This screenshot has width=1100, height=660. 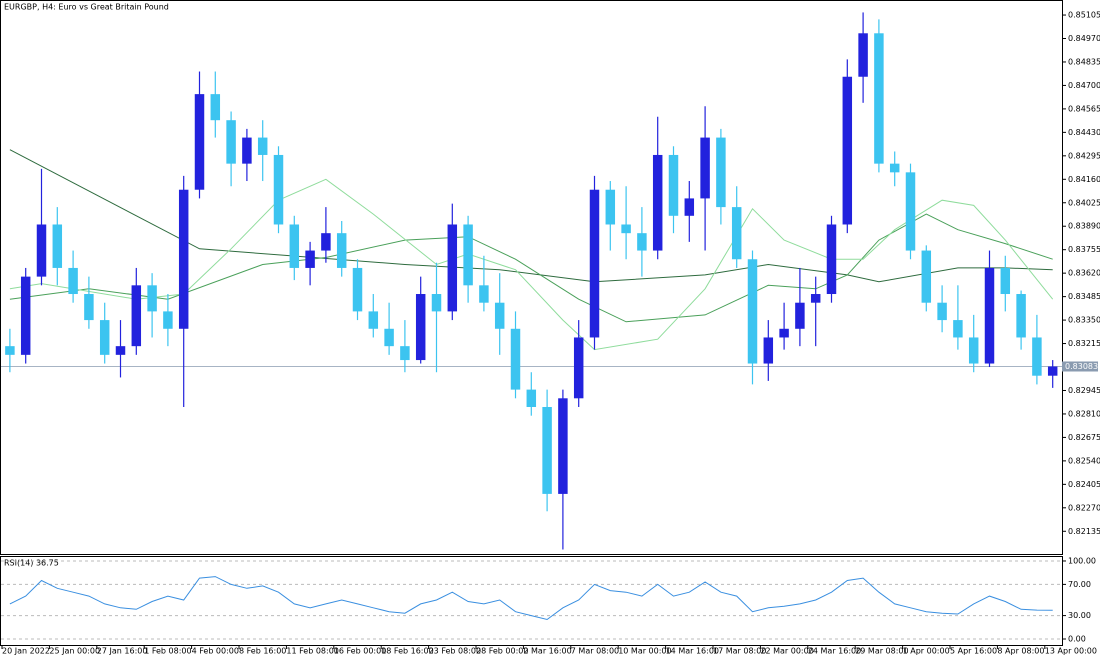 What do you see at coordinates (531, 598) in the screenshot?
I see `rsi-line` at bounding box center [531, 598].